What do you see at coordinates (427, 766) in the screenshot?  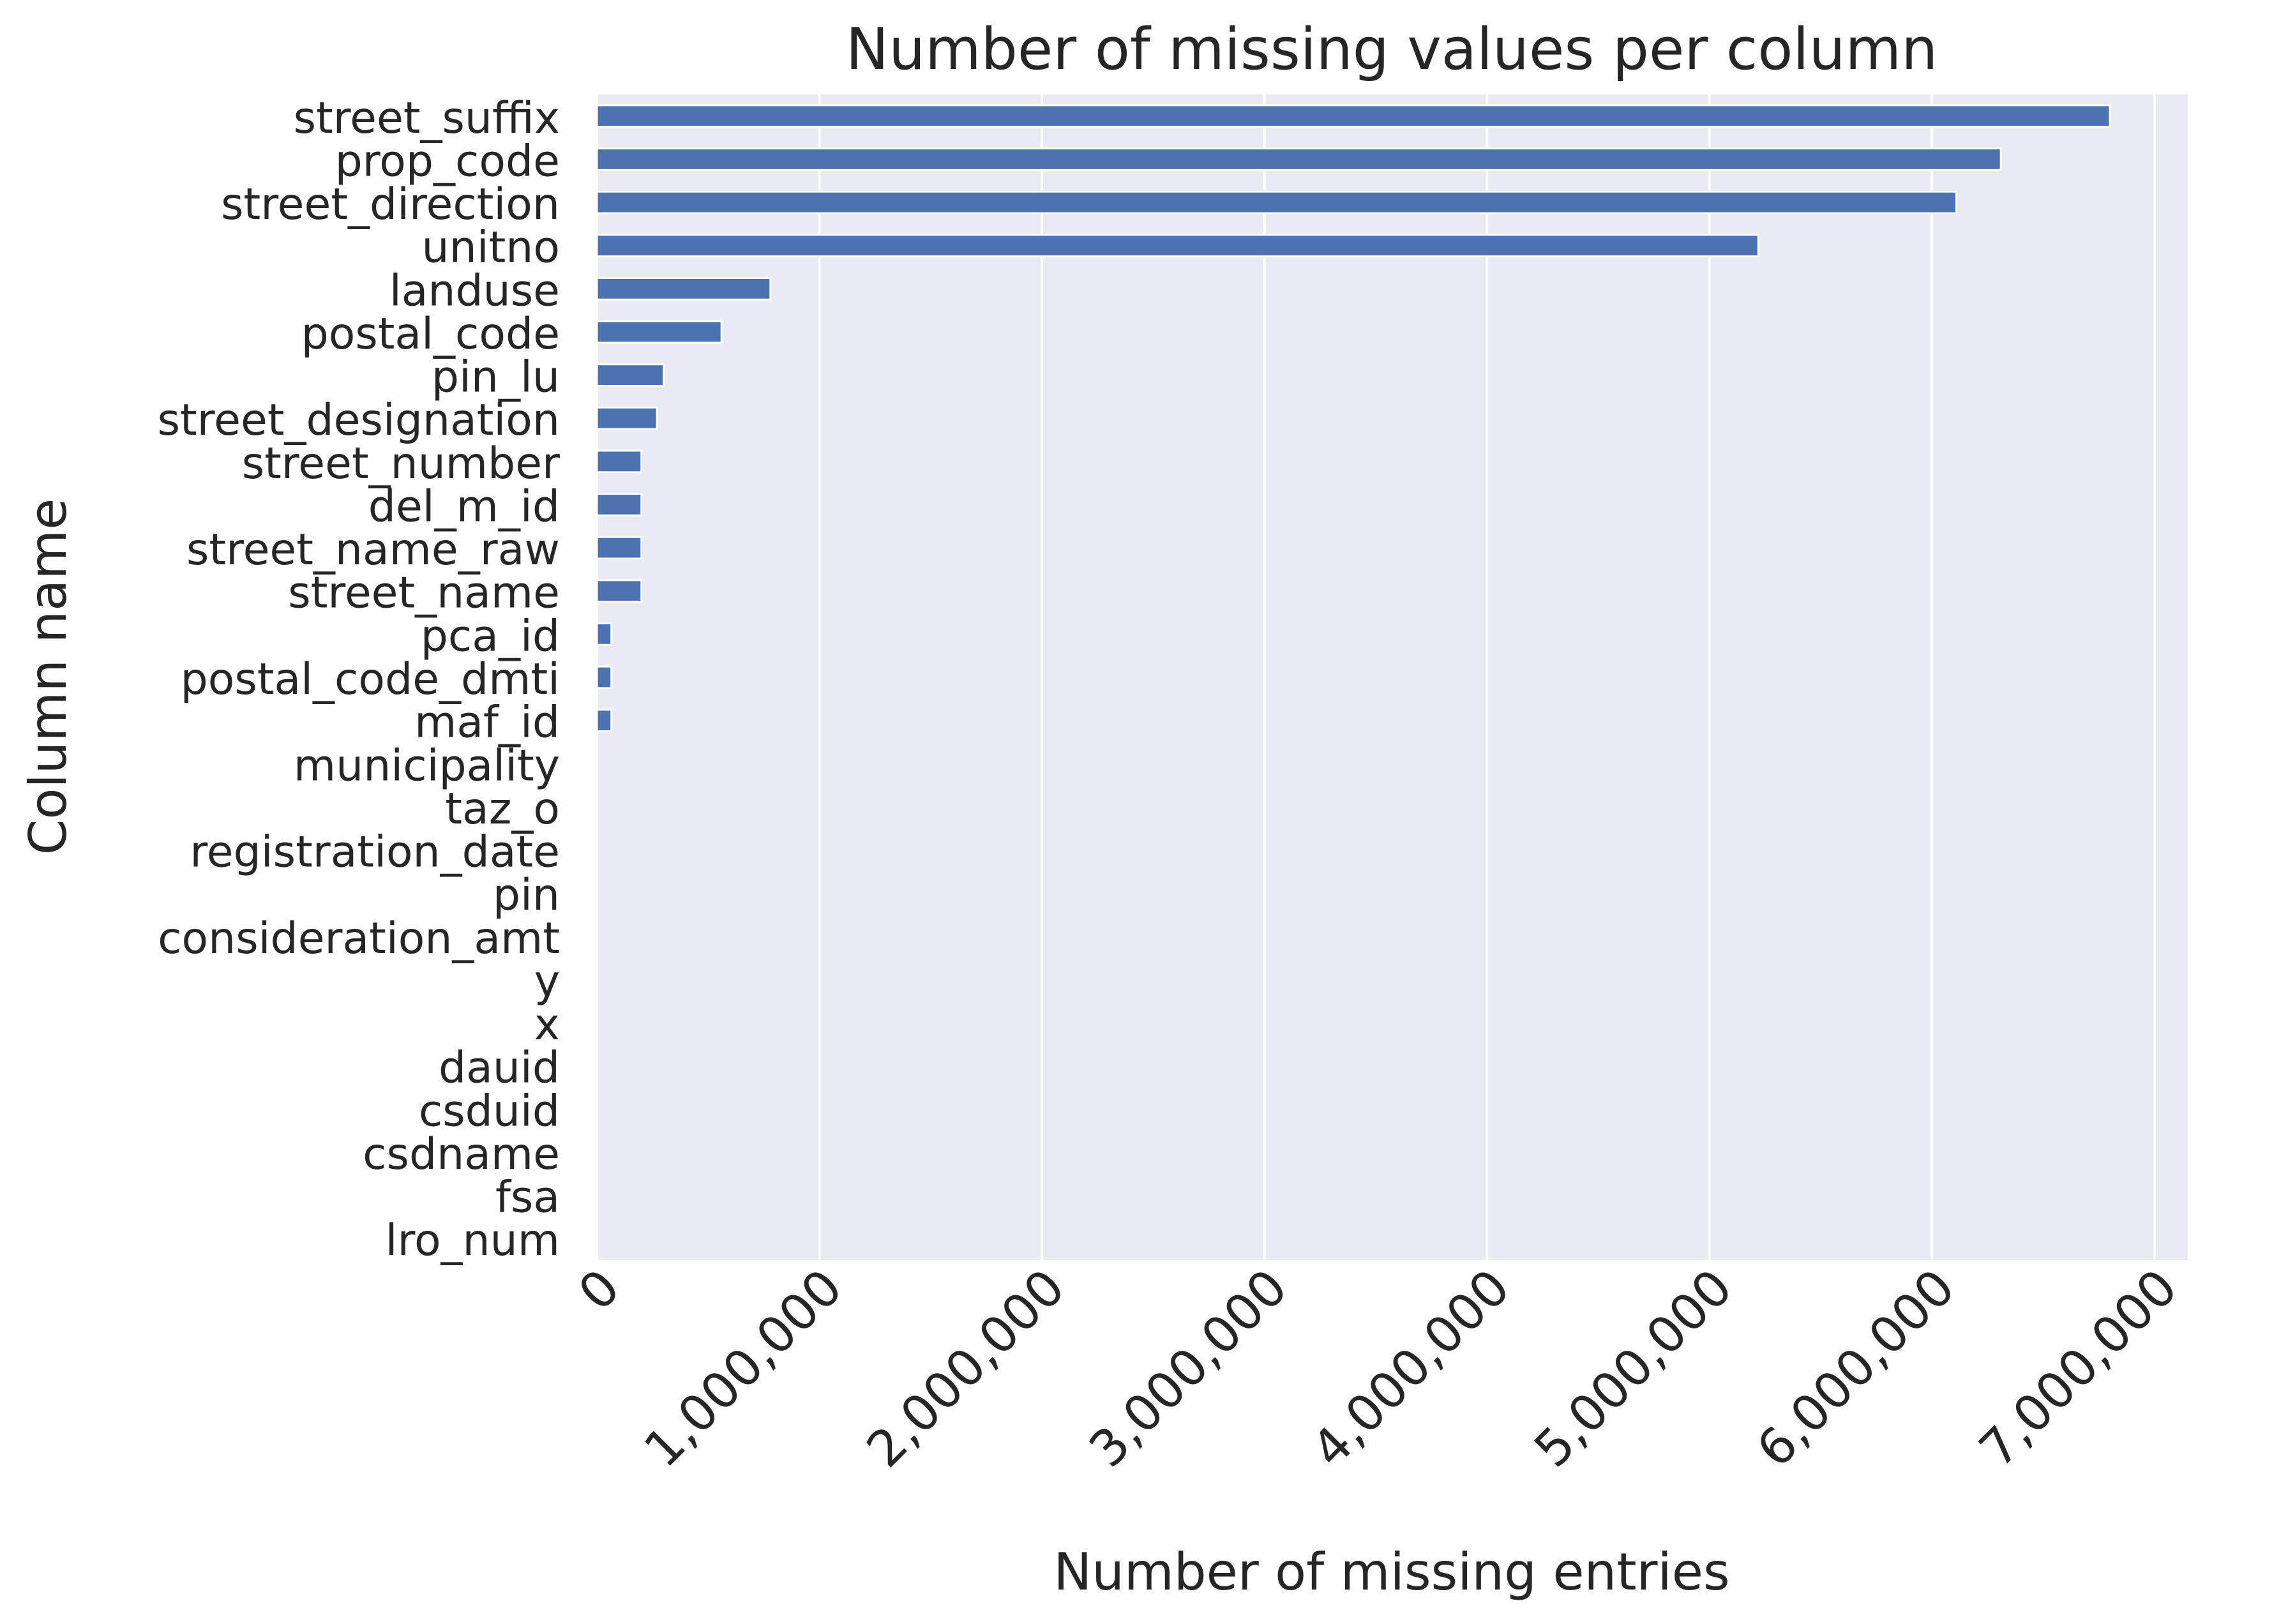 I see `y-tick-label: municipality` at bounding box center [427, 766].